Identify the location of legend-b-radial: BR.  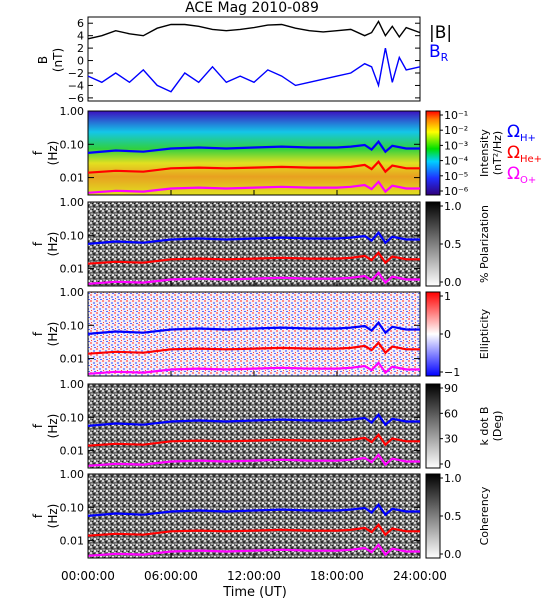
(439, 53).